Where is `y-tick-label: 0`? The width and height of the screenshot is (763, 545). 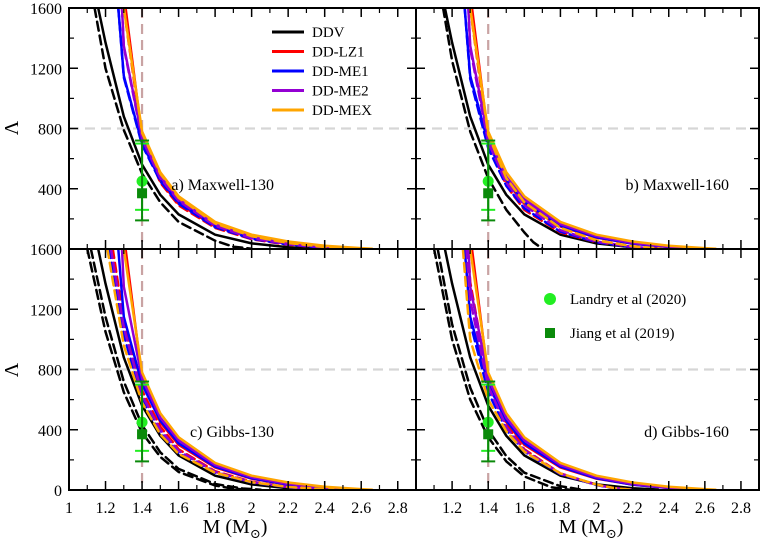
y-tick-label: 0 is located at coordinates (58, 491).